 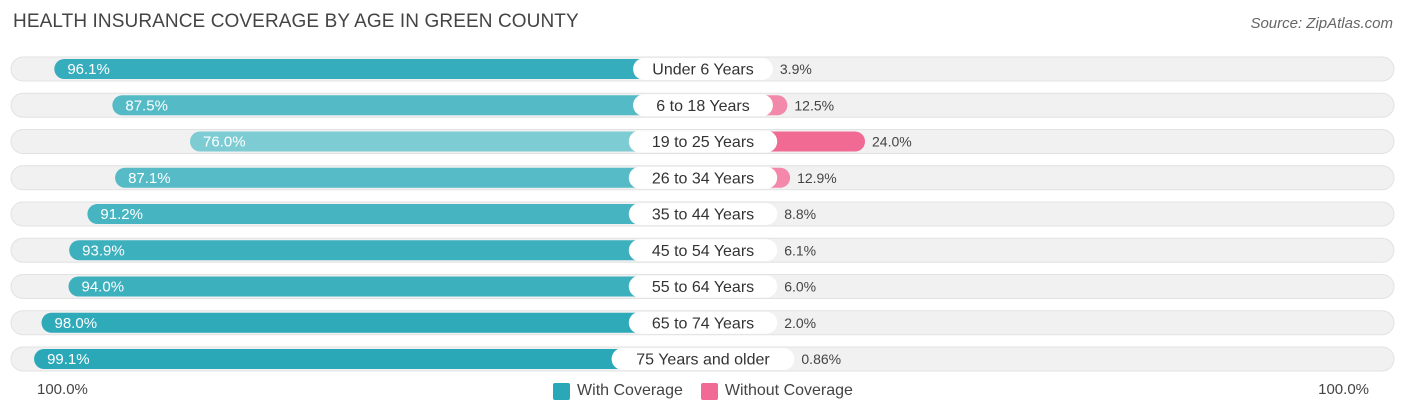 I want to click on with-coverage-value: 98.0%, so click(x=76, y=323).